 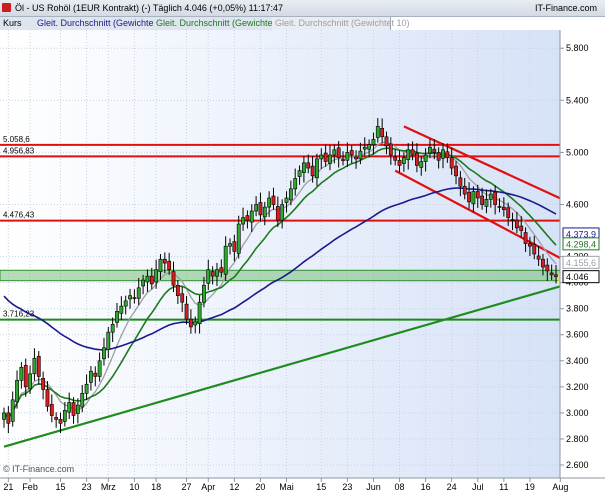 What do you see at coordinates (321, 487) in the screenshot?
I see `x-tick-label-12: 15` at bounding box center [321, 487].